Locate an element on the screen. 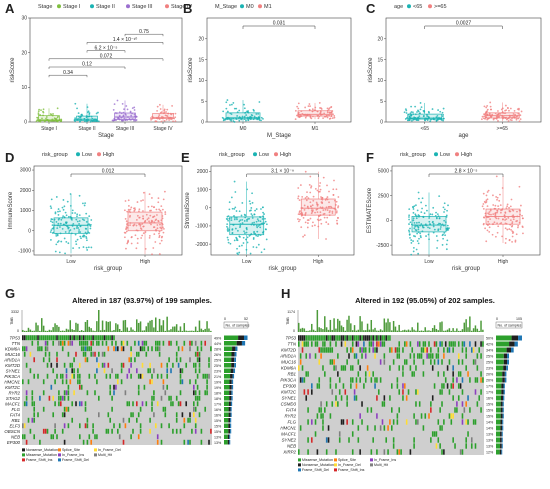  x-tick-label: <65 is located at coordinates (425, 129).